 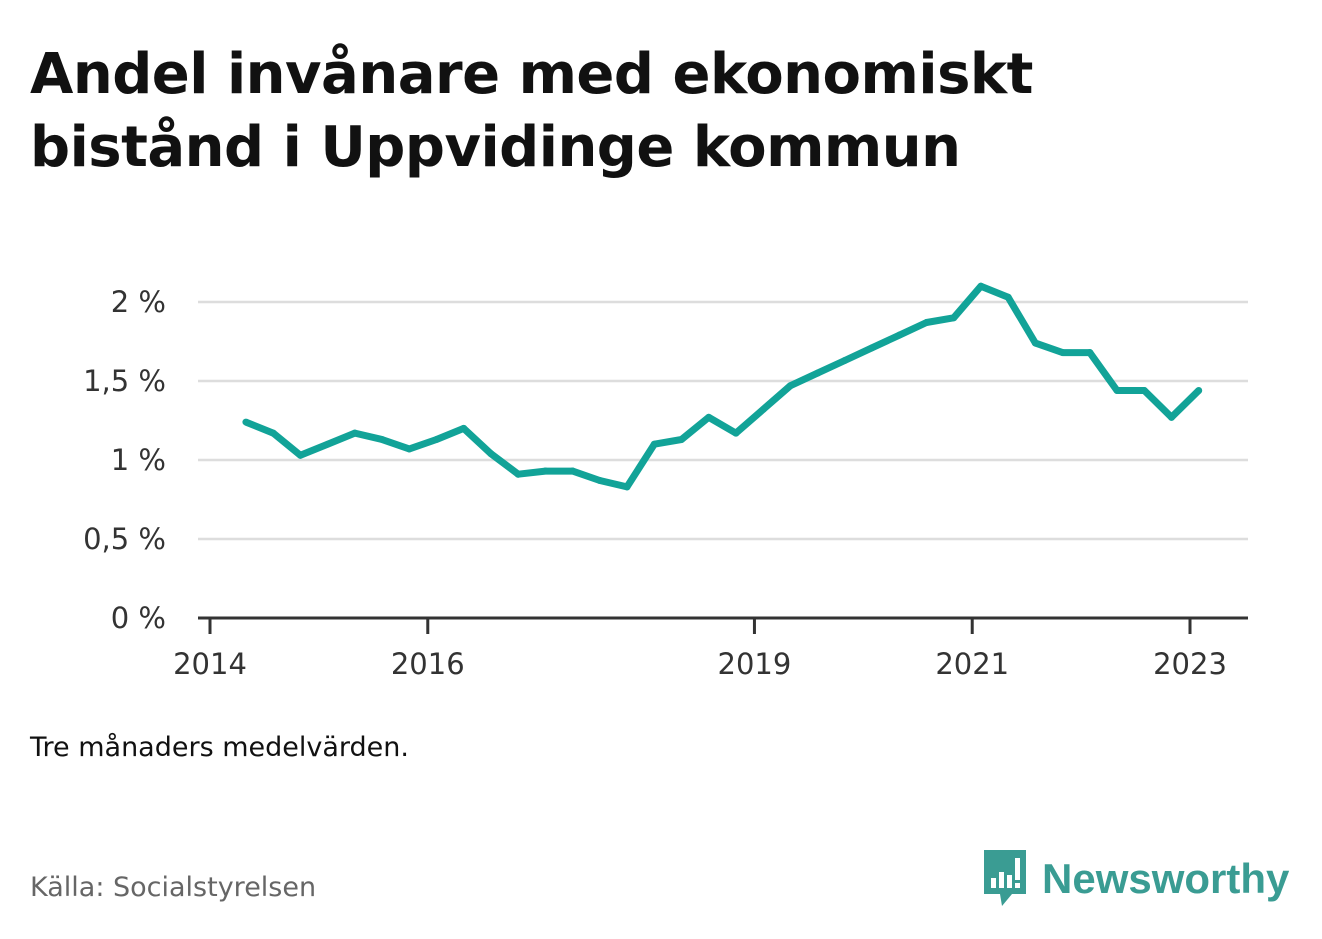 I want to click on brand-logo: Newsworthy, so click(x=1134, y=879).